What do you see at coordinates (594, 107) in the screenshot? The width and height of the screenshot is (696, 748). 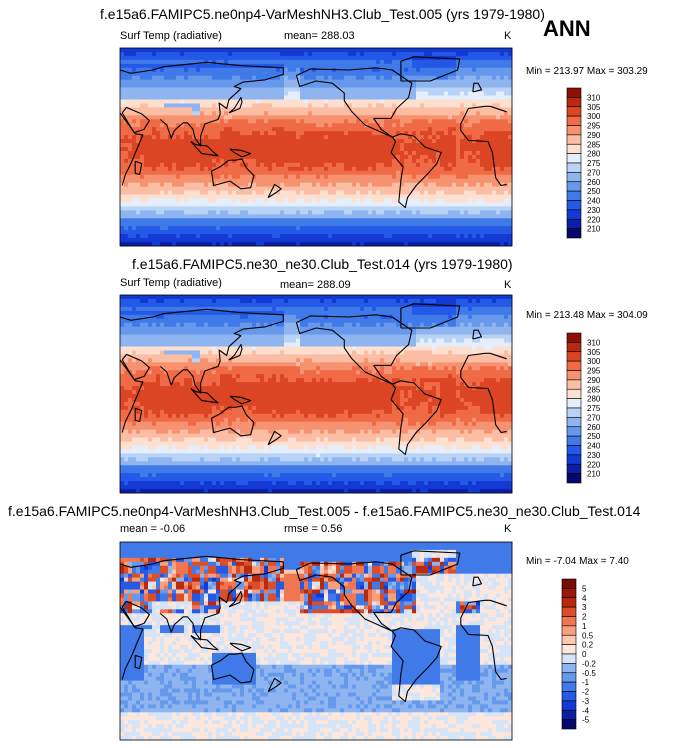 I see `colorbar-tick-label: 305` at bounding box center [594, 107].